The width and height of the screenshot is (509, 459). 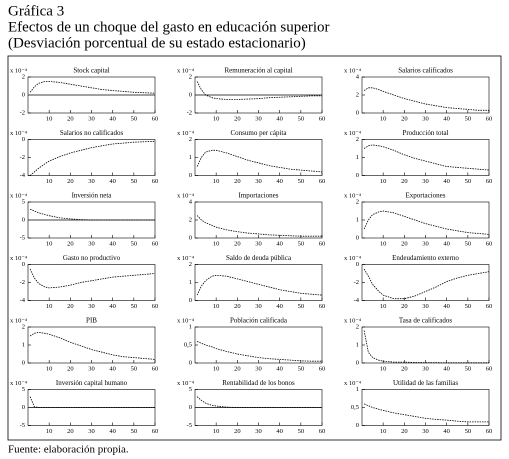 I want to click on figure-title: Gráfica 3, so click(x=36, y=11).